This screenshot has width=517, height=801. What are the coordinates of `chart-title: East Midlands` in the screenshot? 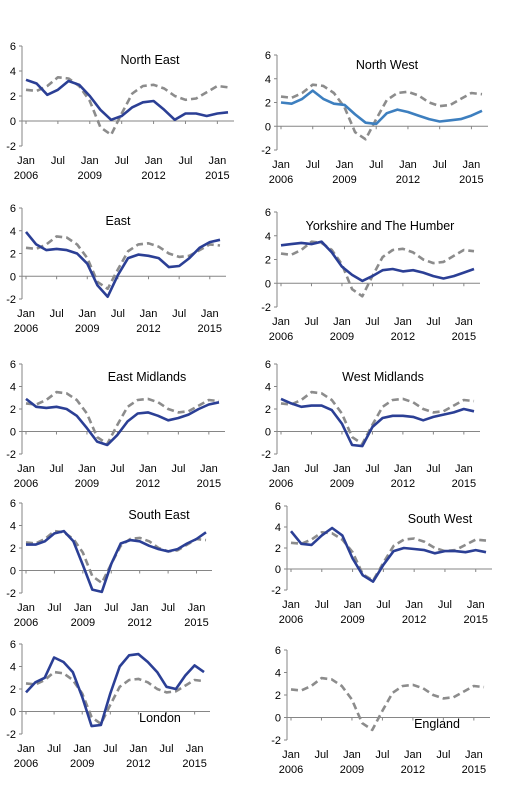 It's located at (147, 377).